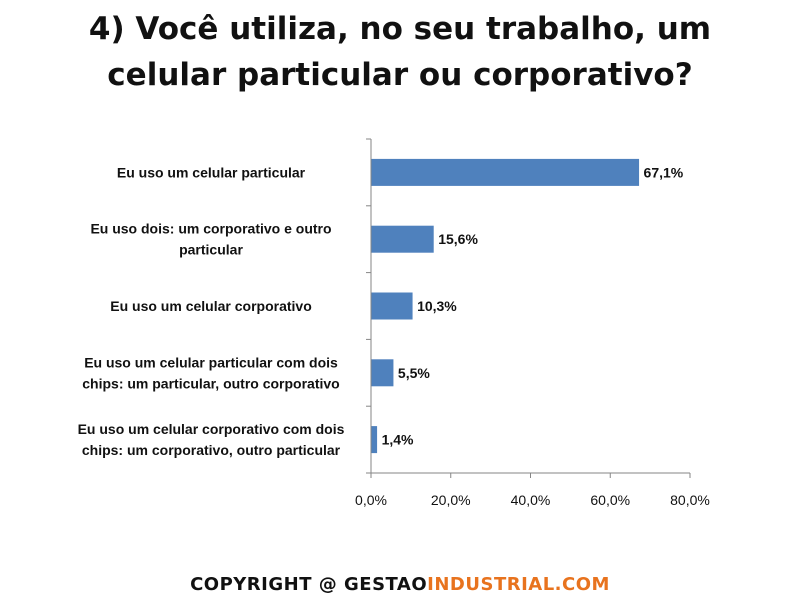 This screenshot has height=600, width=800. I want to click on x-tick-label: 60,0%, so click(610, 500).